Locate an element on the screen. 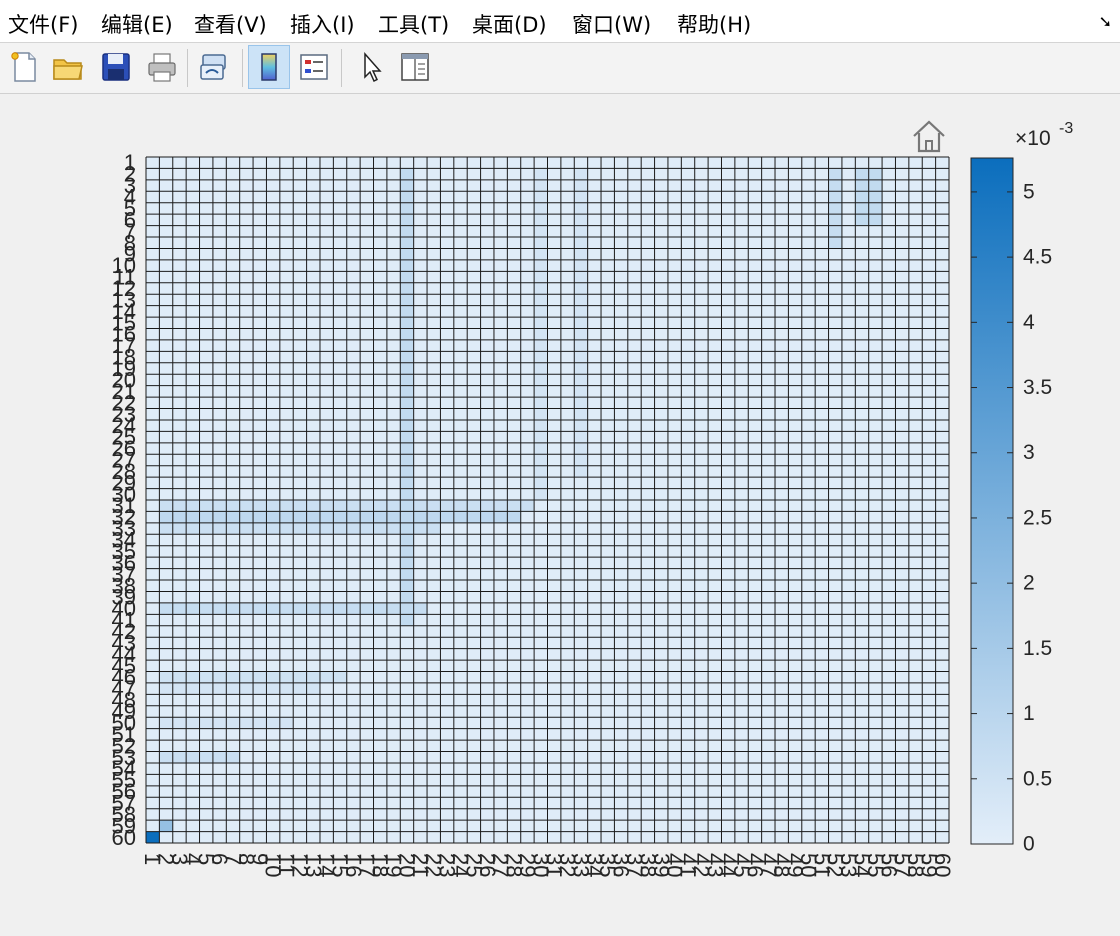  edit-plot-button is located at coordinates (371, 67).